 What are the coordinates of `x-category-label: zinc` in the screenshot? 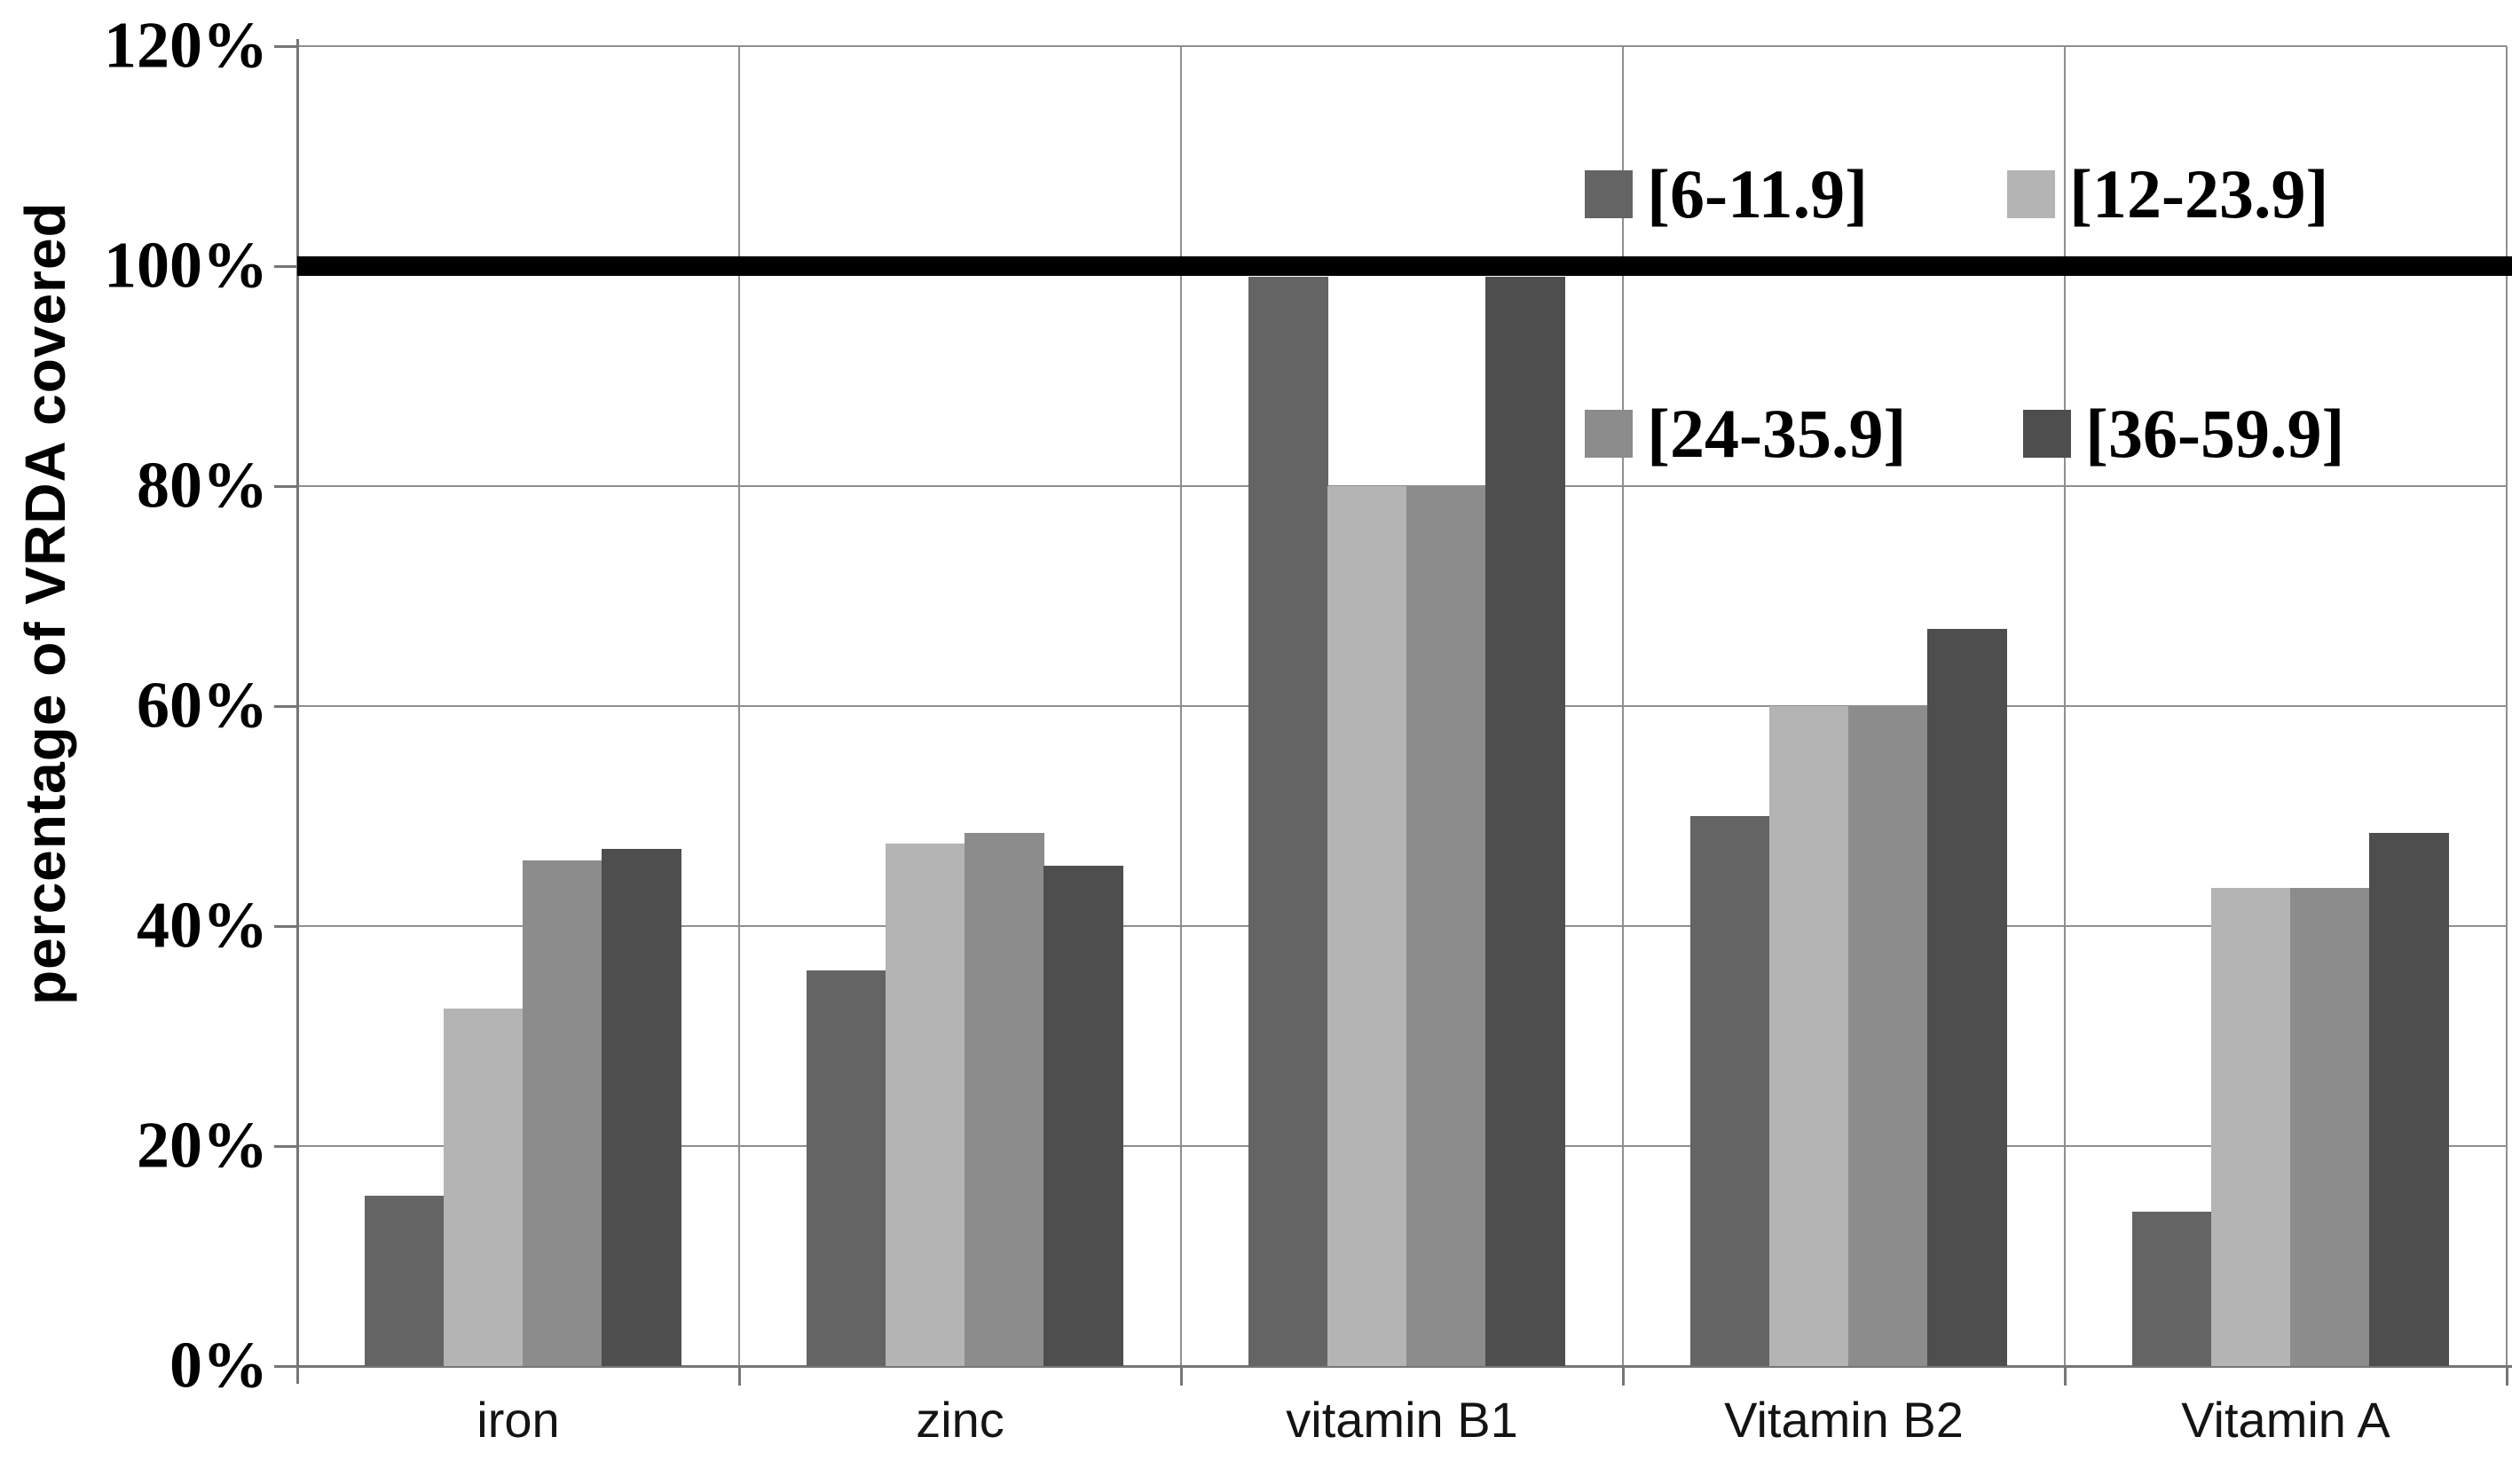 It's located at (960, 1420).